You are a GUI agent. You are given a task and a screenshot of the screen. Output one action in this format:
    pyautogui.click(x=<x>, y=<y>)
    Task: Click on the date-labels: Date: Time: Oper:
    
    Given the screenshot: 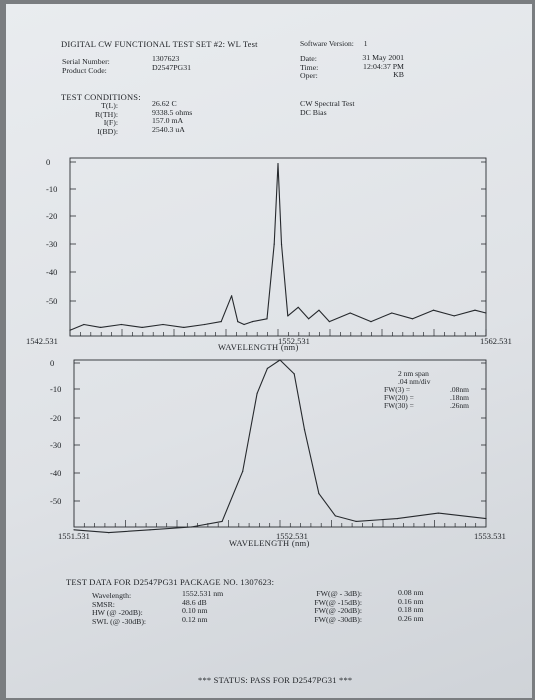 What is the action you would take?
    pyautogui.click(x=309, y=67)
    